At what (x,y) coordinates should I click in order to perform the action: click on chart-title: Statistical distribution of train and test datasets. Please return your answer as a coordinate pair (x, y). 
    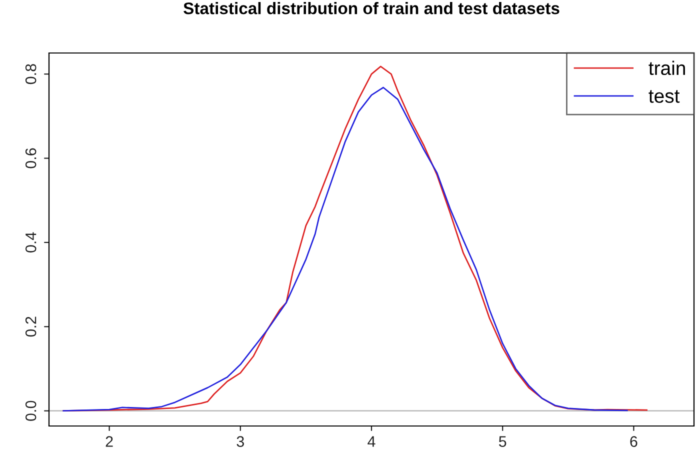
    Looking at the image, I should click on (372, 8).